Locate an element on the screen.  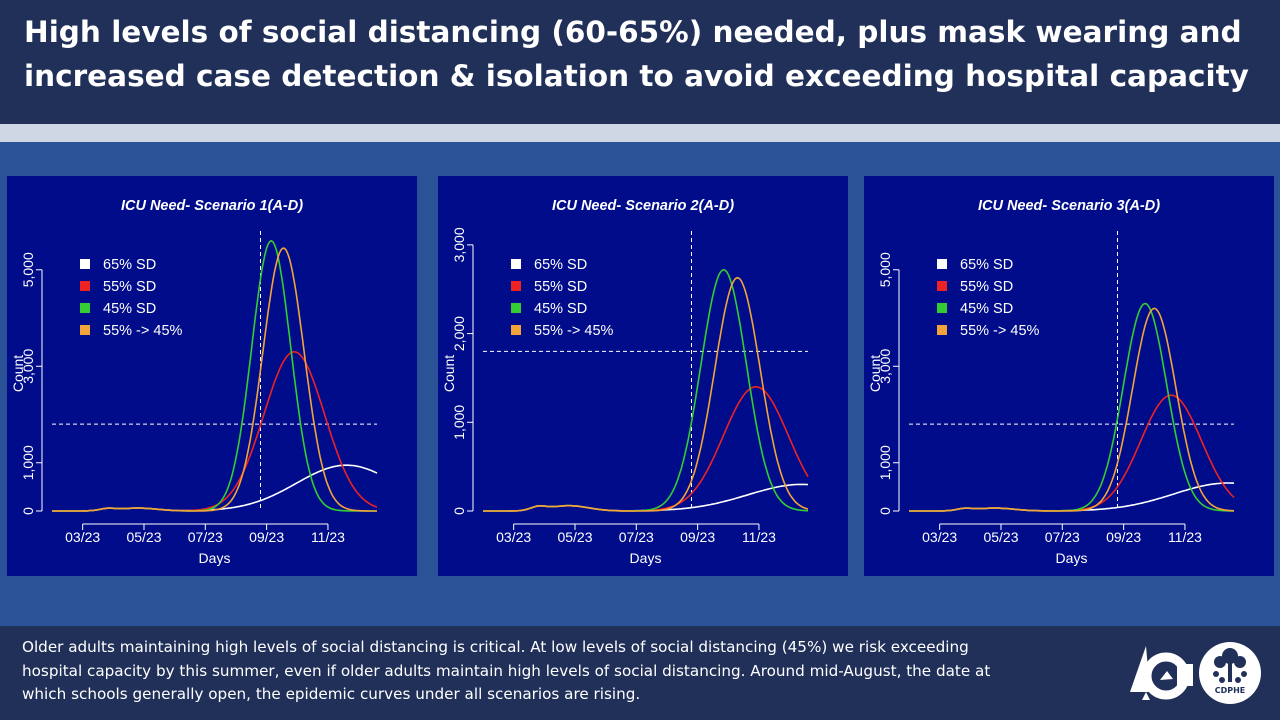
chart-title: ICU Need- Scenario 2(A-D) is located at coordinates (643, 206).